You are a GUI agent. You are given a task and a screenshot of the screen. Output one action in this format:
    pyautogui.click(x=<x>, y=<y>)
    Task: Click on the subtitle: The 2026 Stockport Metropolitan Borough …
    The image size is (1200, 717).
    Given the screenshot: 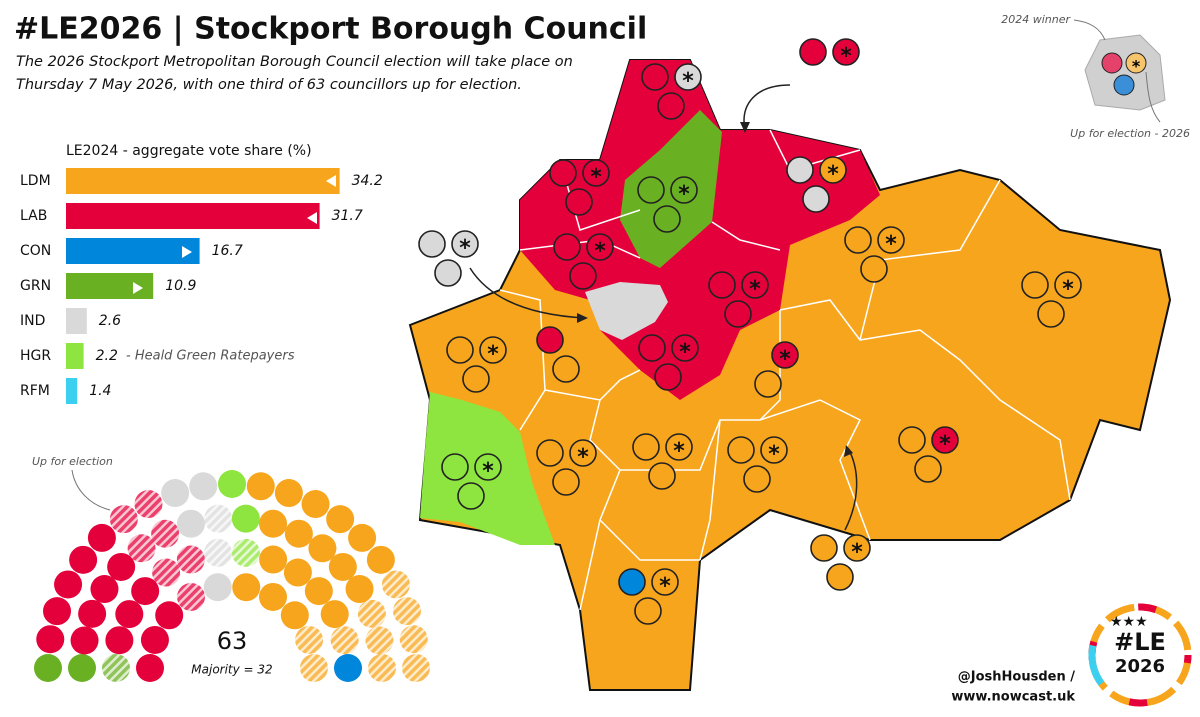 What is the action you would take?
    pyautogui.click(x=294, y=62)
    